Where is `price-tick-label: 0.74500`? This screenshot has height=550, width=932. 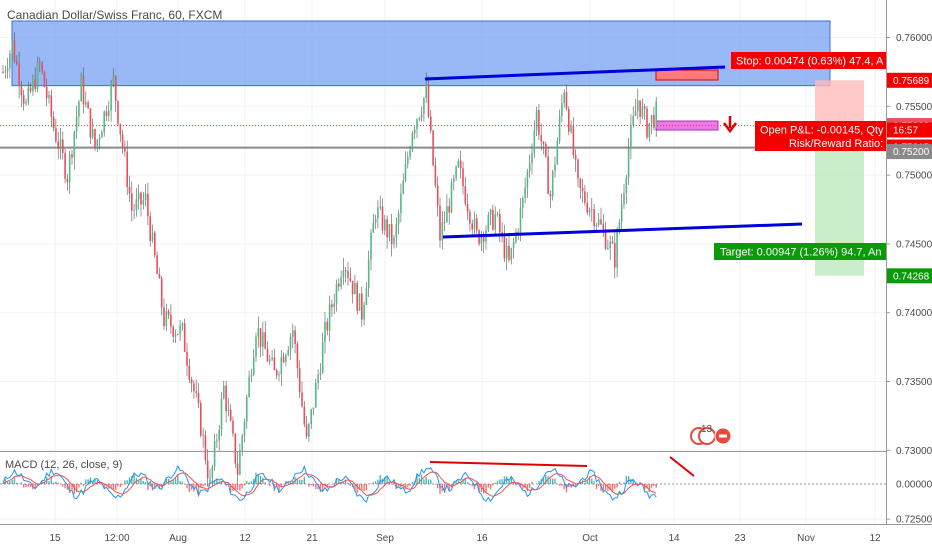 price-tick-label: 0.74500 is located at coordinates (914, 244).